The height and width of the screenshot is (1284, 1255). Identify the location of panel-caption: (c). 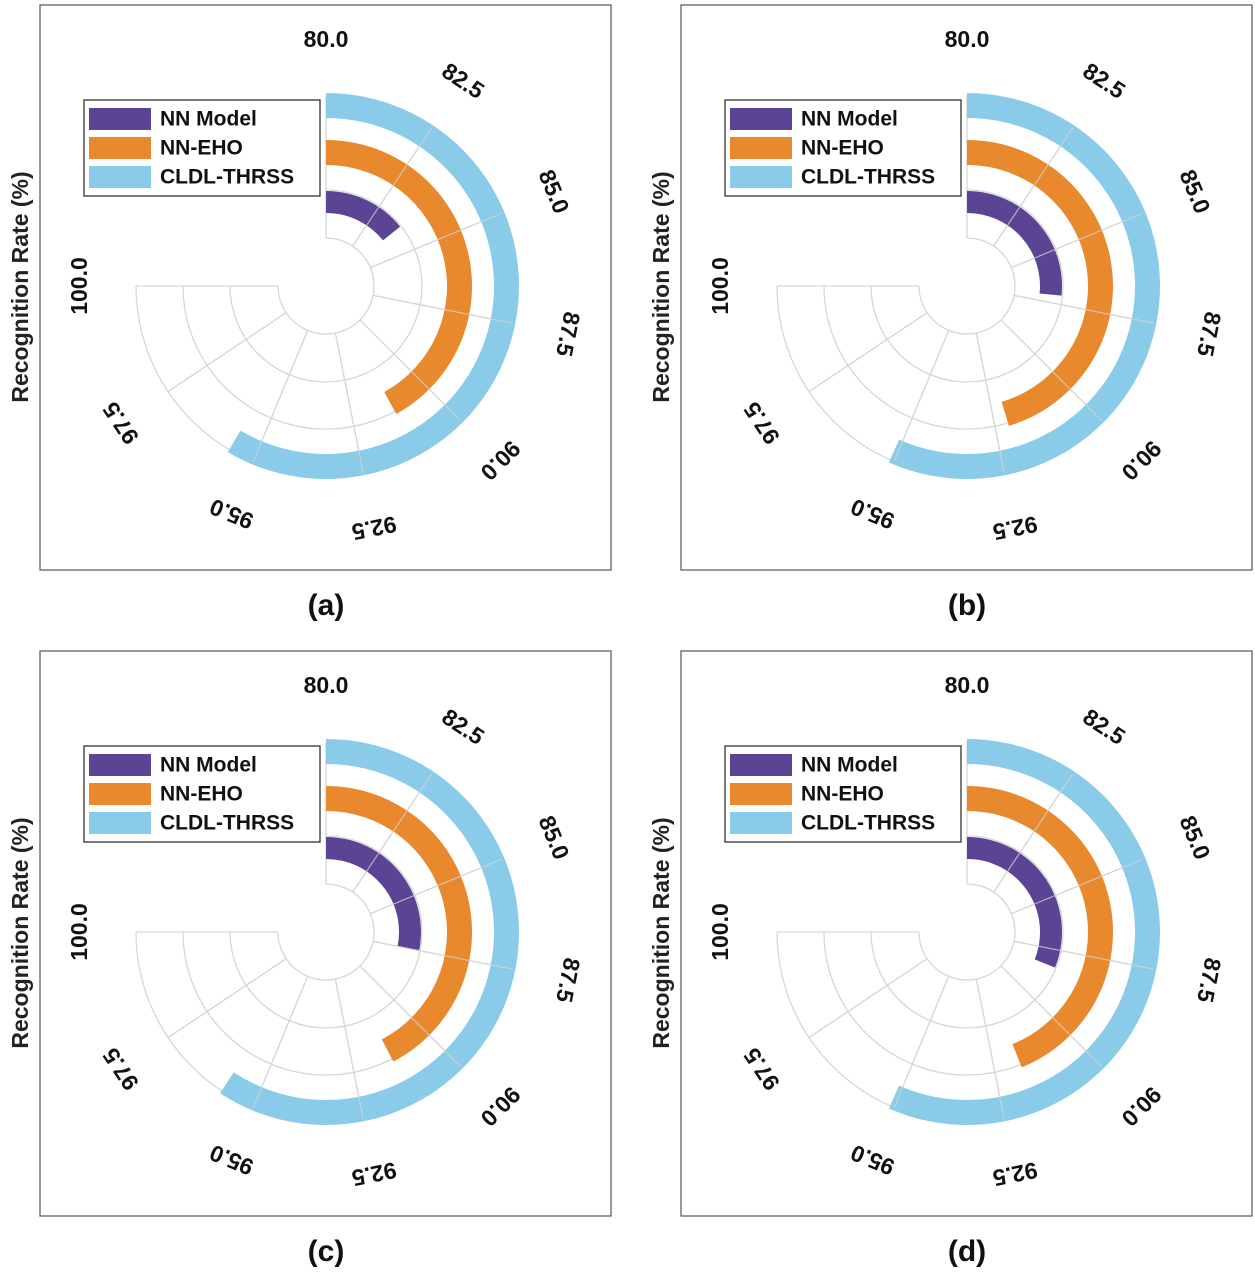
(326, 1251).